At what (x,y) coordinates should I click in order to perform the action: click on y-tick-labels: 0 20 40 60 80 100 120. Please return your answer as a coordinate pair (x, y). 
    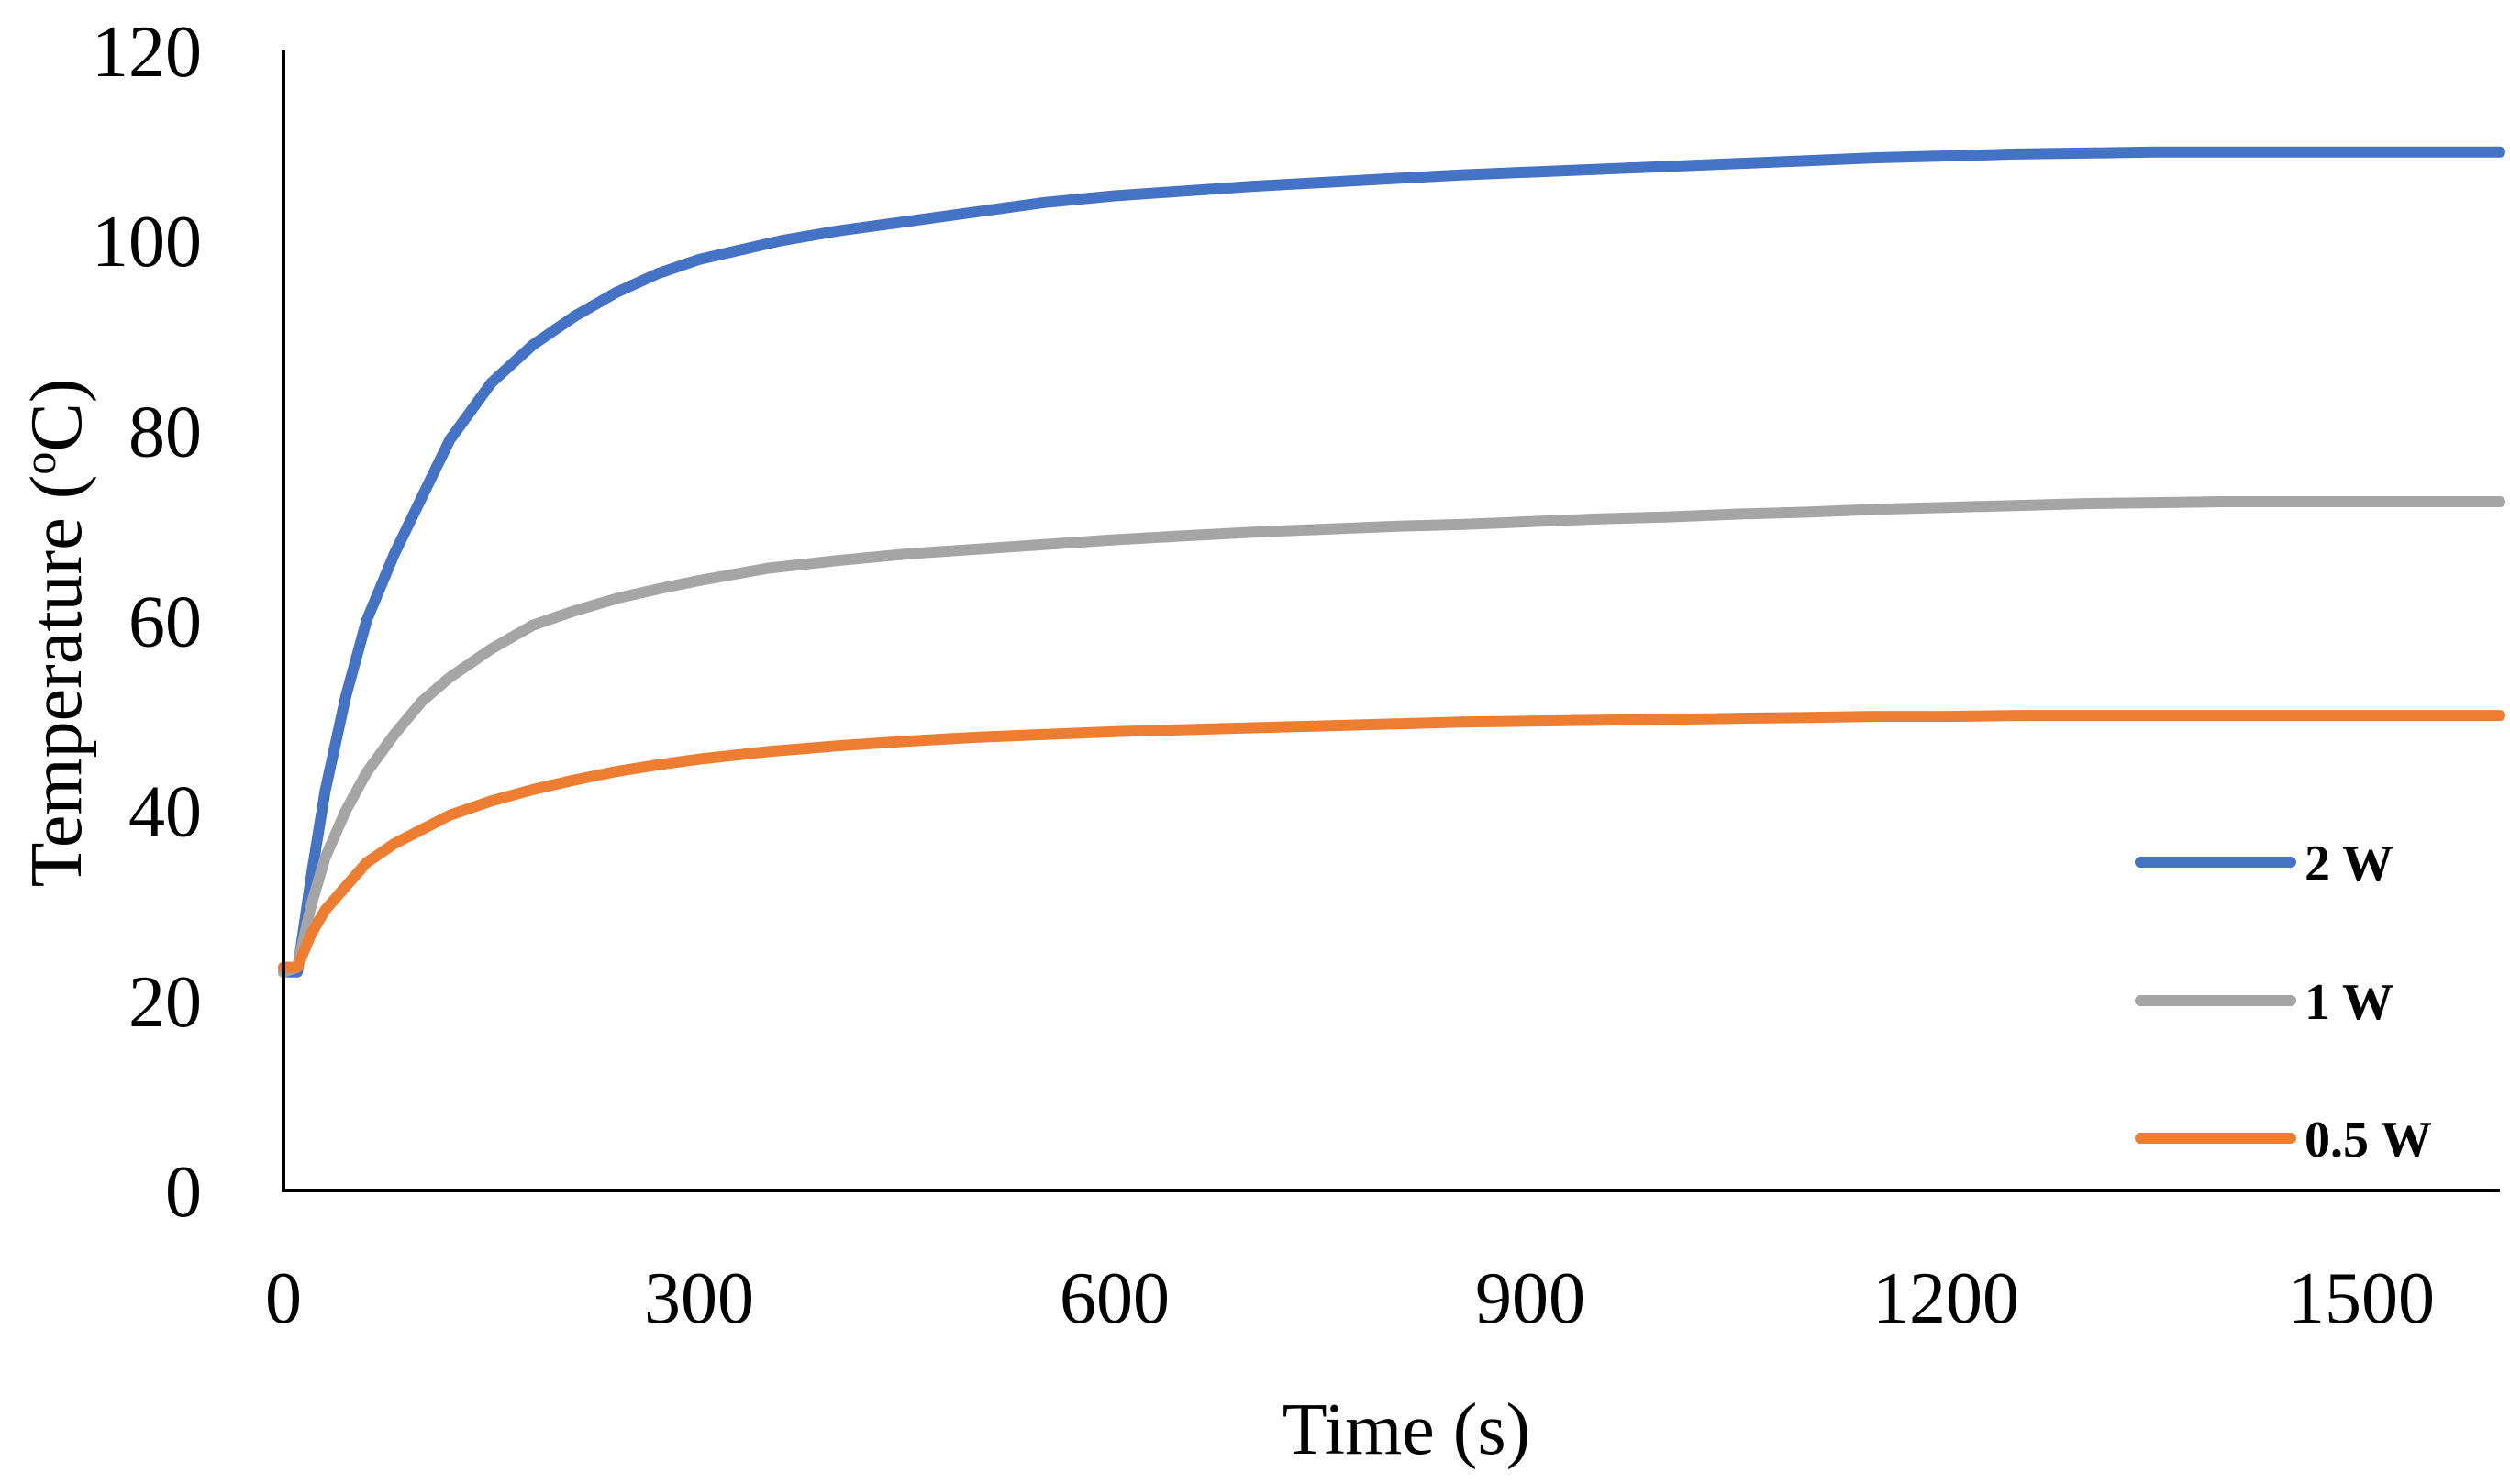
    Looking at the image, I should click on (147, 622).